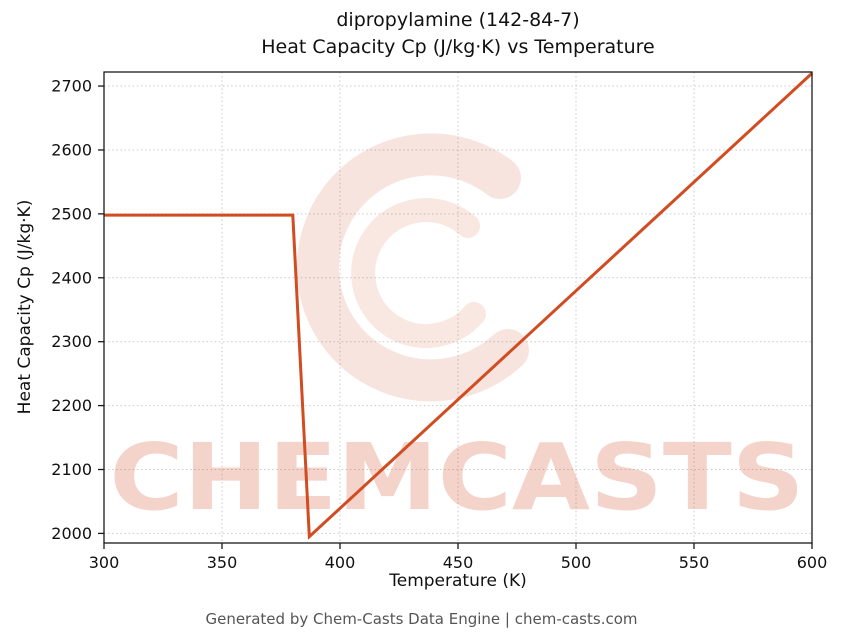 The width and height of the screenshot is (843, 644). What do you see at coordinates (418, 273) in the screenshot?
I see `c-logo-inner-arc-icon` at bounding box center [418, 273].